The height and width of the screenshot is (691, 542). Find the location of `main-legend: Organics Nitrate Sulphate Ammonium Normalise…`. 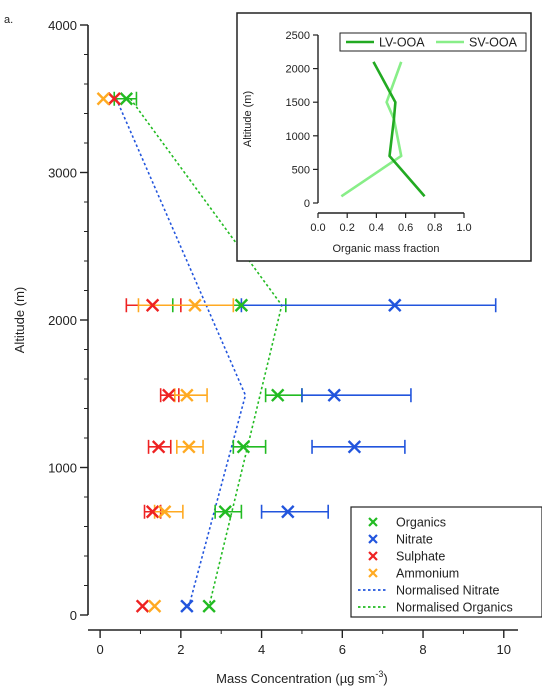

main-legend: Organics Nitrate Sulphate Ammonium Normalise… is located at coordinates (446, 562).